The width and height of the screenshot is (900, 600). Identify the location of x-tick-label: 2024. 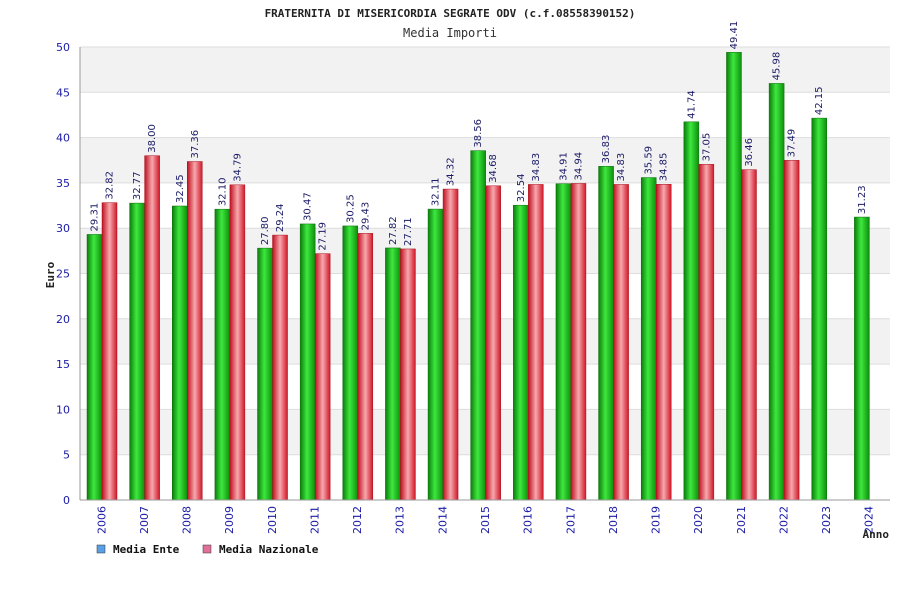
(869, 520).